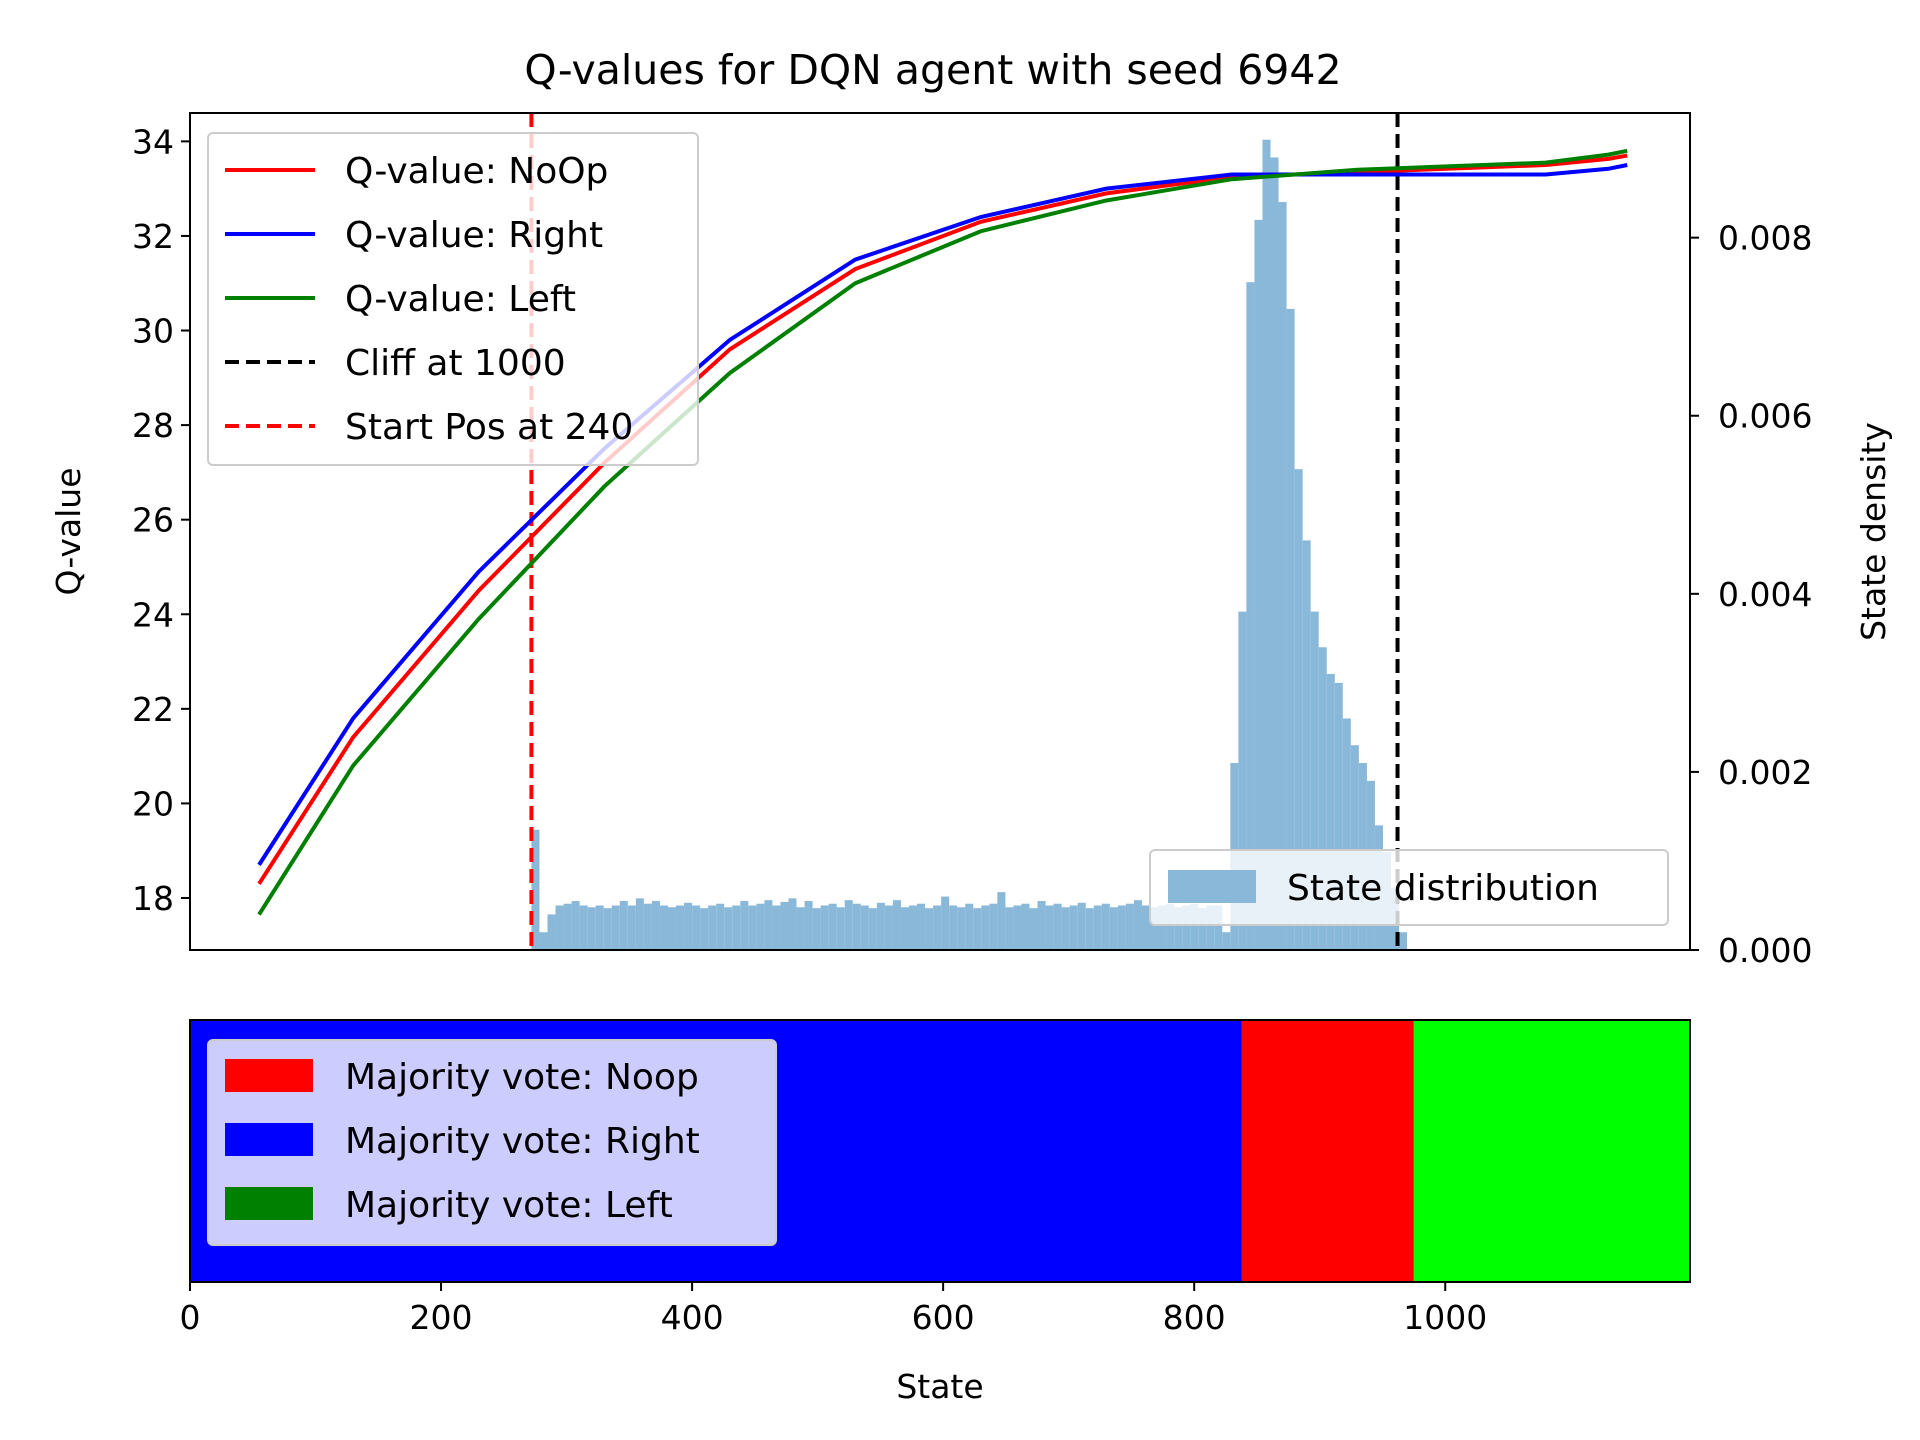 This screenshot has width=1920, height=1440. What do you see at coordinates (153, 520) in the screenshot?
I see `y-tick-label: 26` at bounding box center [153, 520].